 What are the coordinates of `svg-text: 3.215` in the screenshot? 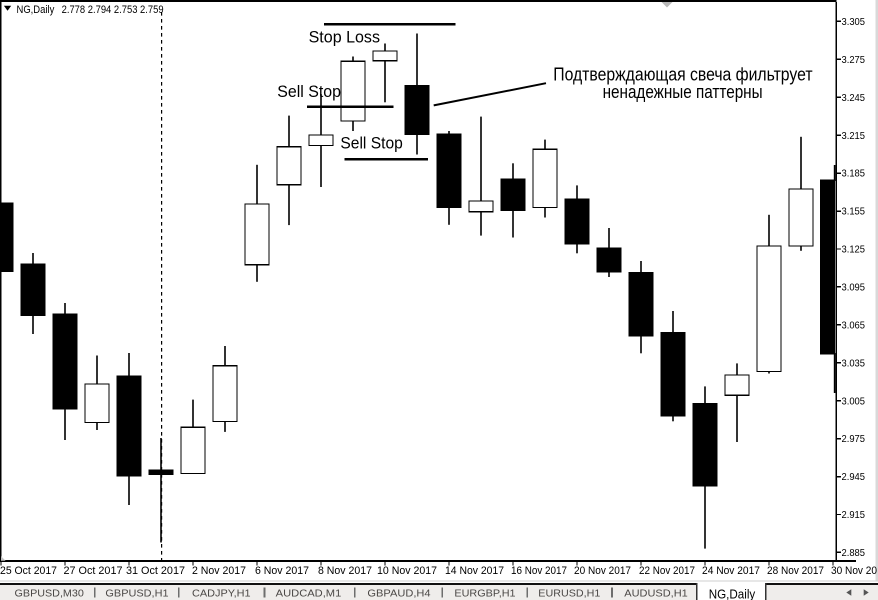 It's located at (854, 136).